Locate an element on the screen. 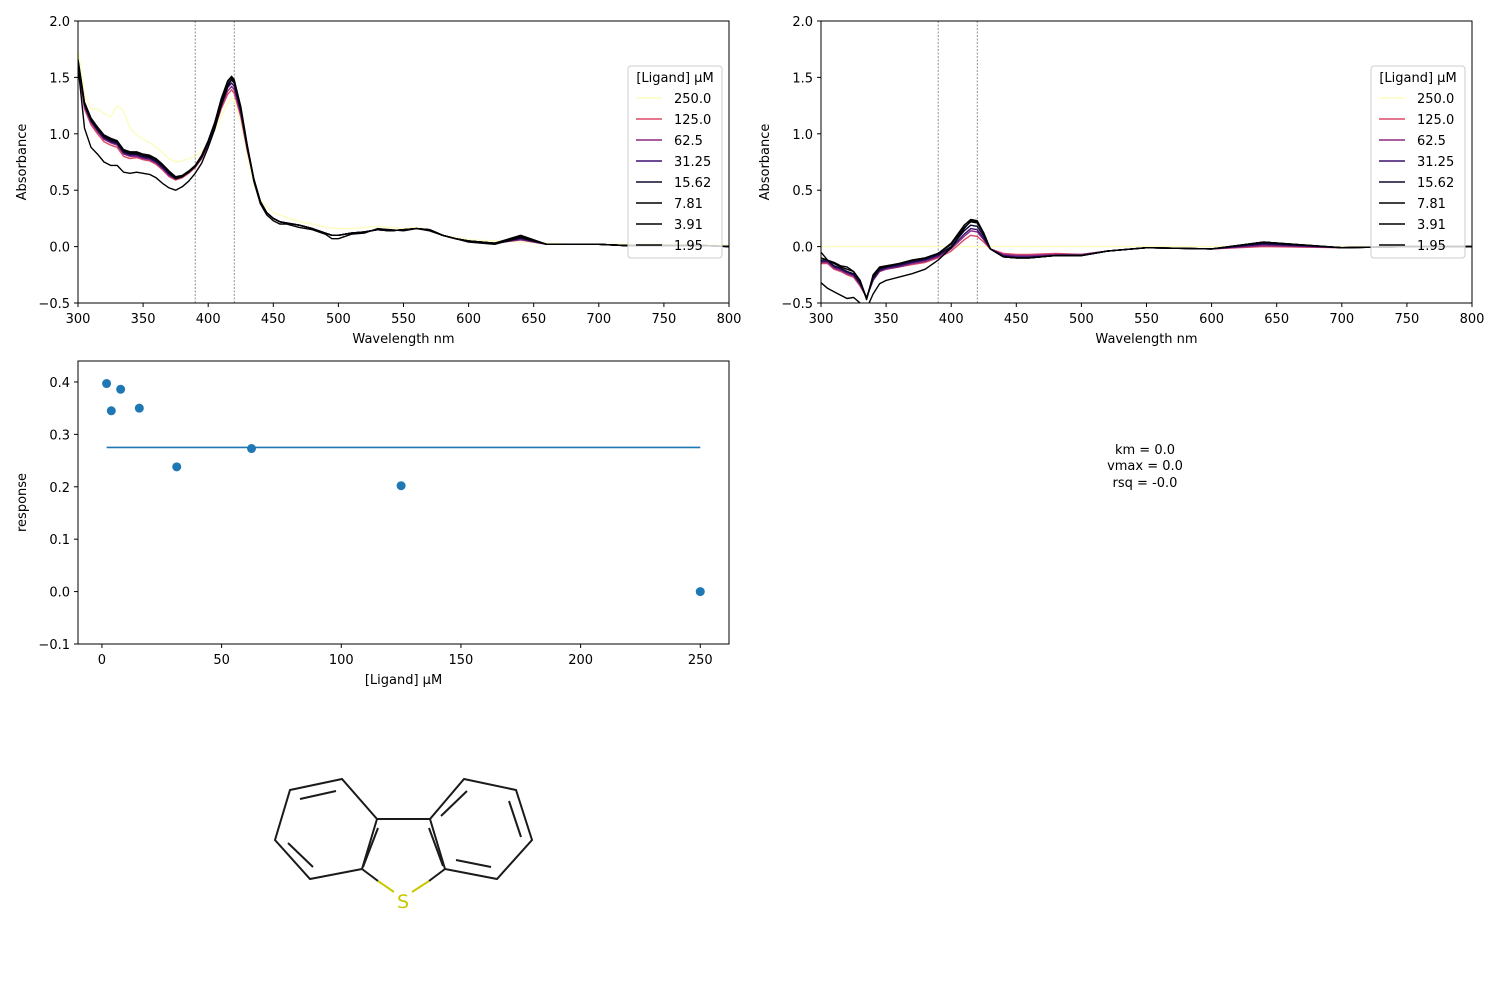 This screenshot has width=1500, height=1000. right-ring-inner-bonds is located at coordinates (475, 829).